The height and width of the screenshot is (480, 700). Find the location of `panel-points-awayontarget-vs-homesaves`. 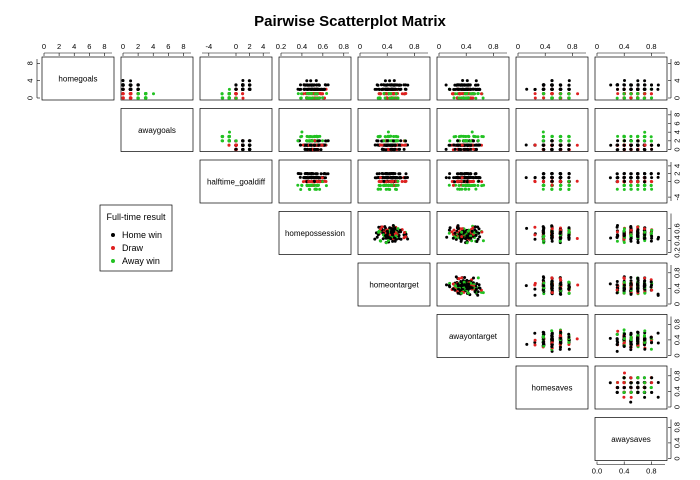

panel-points-awayontarget-vs-homesaves is located at coordinates (552, 340).